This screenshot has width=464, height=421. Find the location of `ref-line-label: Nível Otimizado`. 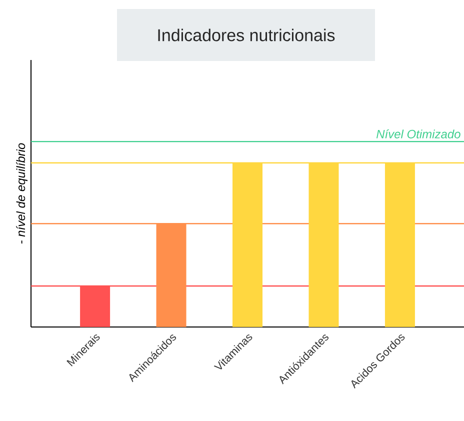

ref-line-label: Nível Otimizado is located at coordinates (418, 133).